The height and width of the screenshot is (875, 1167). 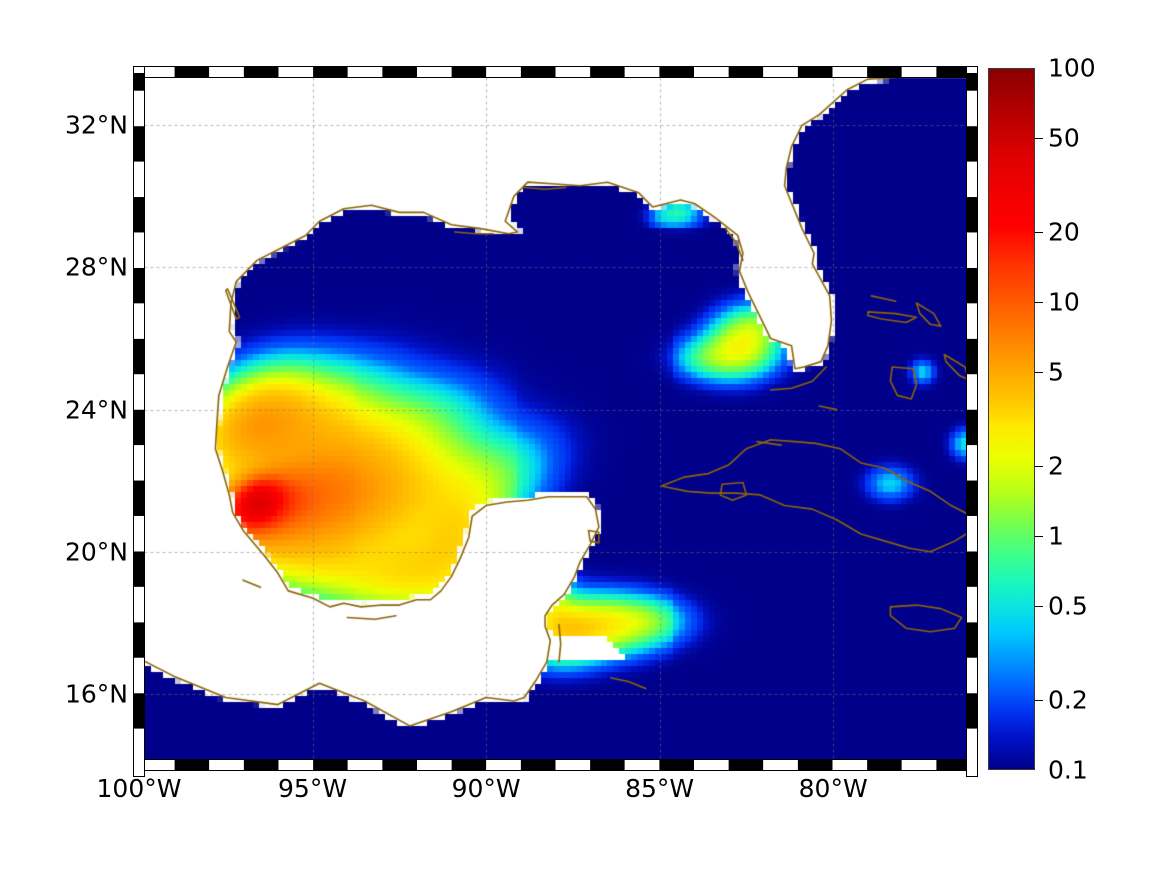 What do you see at coordinates (96, 125) in the screenshot?
I see `y-tick-label-0: 32°N` at bounding box center [96, 125].